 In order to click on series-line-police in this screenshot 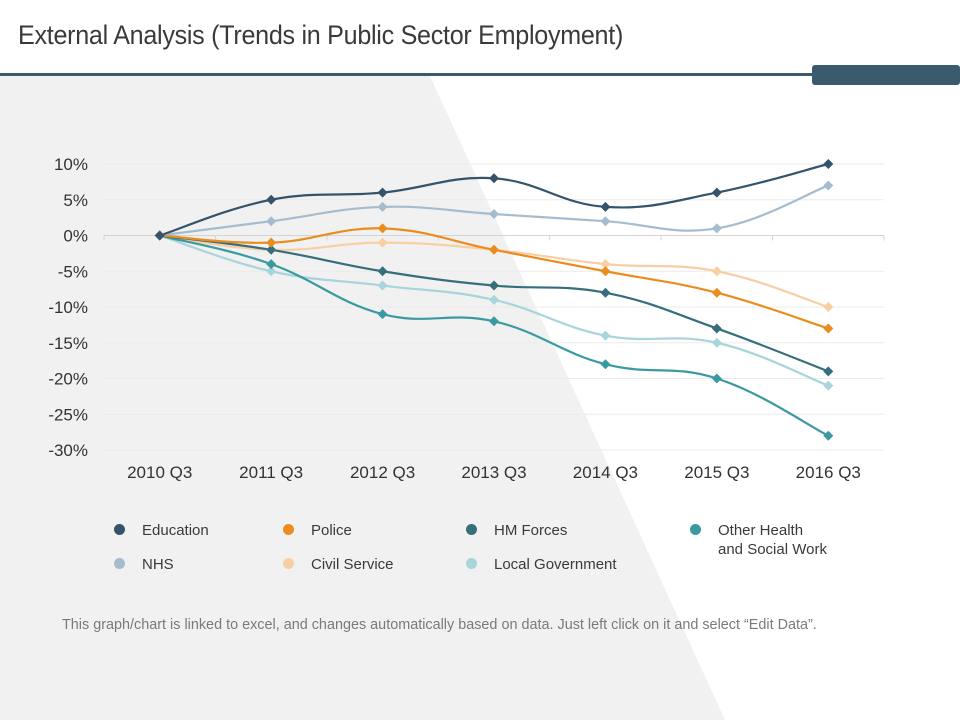, I will do `click(494, 278)`.